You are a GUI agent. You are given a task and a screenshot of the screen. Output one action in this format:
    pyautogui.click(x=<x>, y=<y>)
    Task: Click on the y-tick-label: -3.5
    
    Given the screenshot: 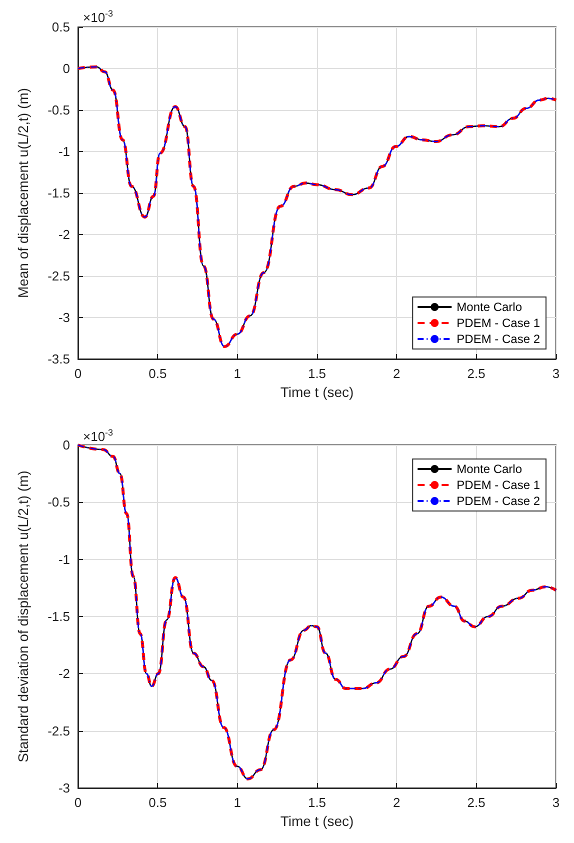 What is the action you would take?
    pyautogui.click(x=59, y=359)
    